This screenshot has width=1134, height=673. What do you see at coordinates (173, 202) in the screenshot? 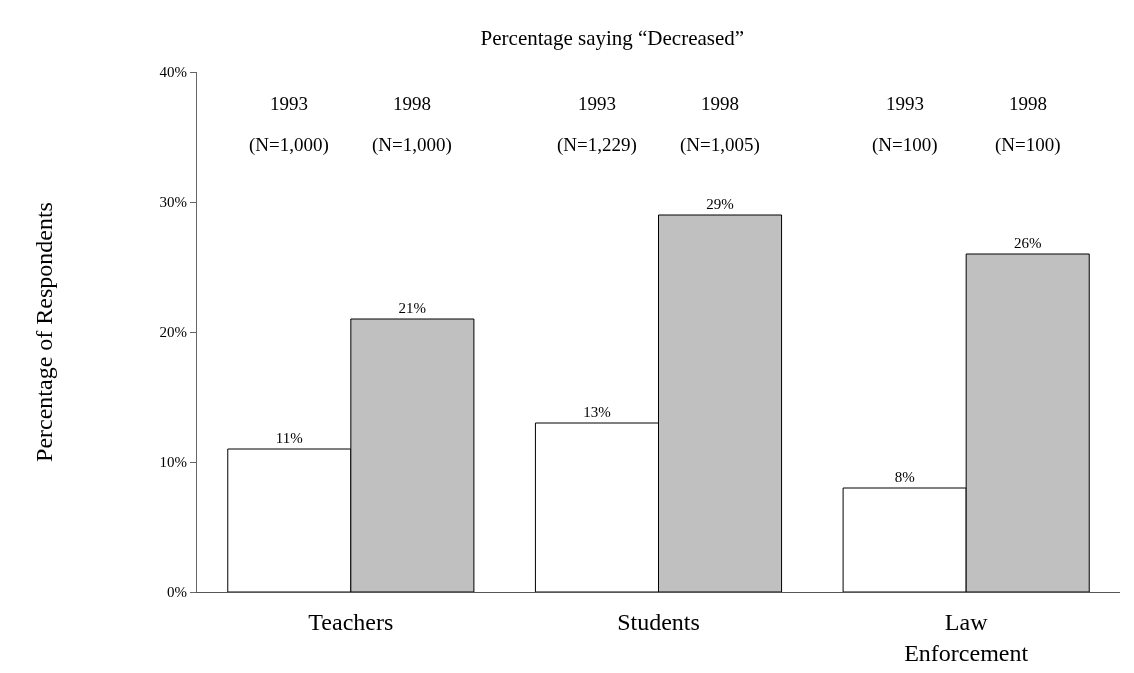
I see `y-tick-label: 30%` at bounding box center [173, 202].